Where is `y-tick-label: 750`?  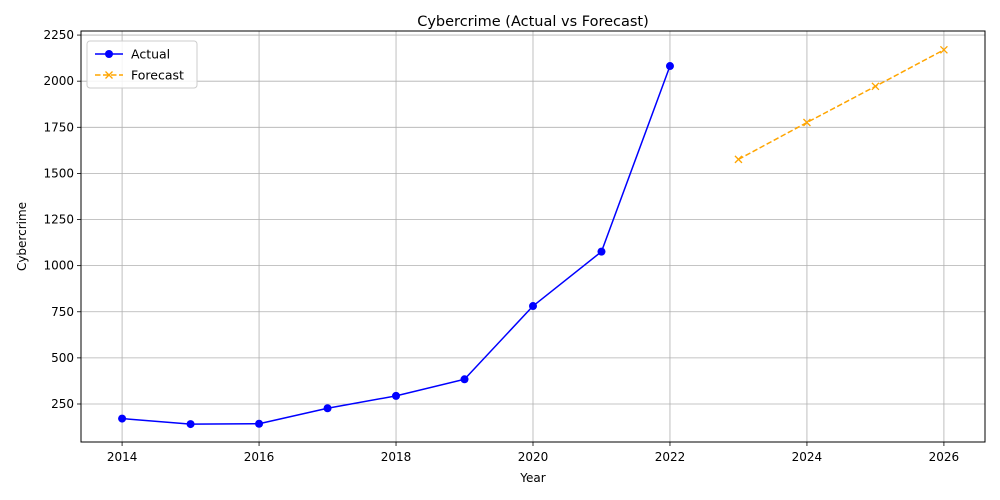 y-tick-label: 750 is located at coordinates (62, 312).